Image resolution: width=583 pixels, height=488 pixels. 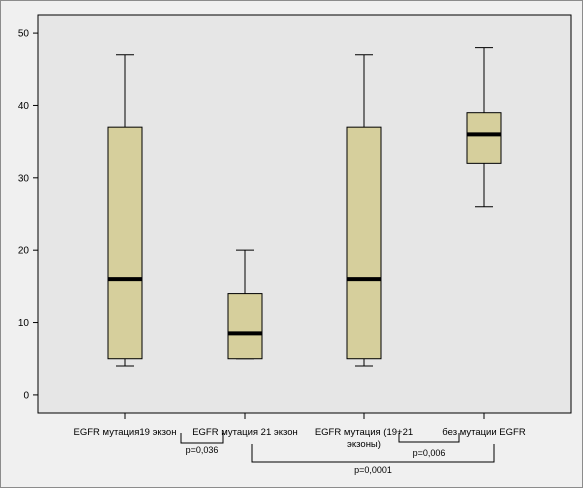 I want to click on y-tick-label-10: 10, so click(x=24, y=323).